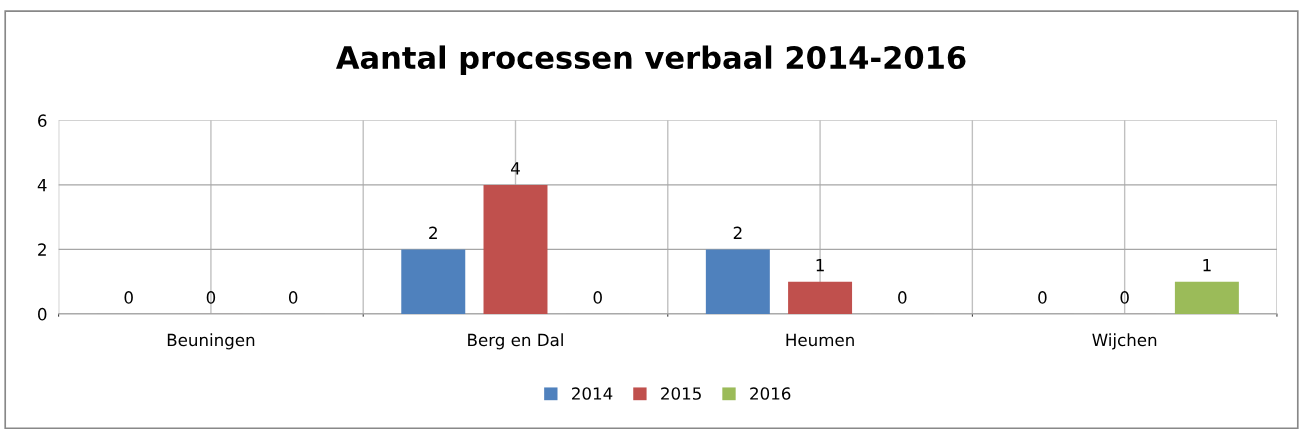  What do you see at coordinates (592, 393) in the screenshot?
I see `legend-label: 2014` at bounding box center [592, 393].